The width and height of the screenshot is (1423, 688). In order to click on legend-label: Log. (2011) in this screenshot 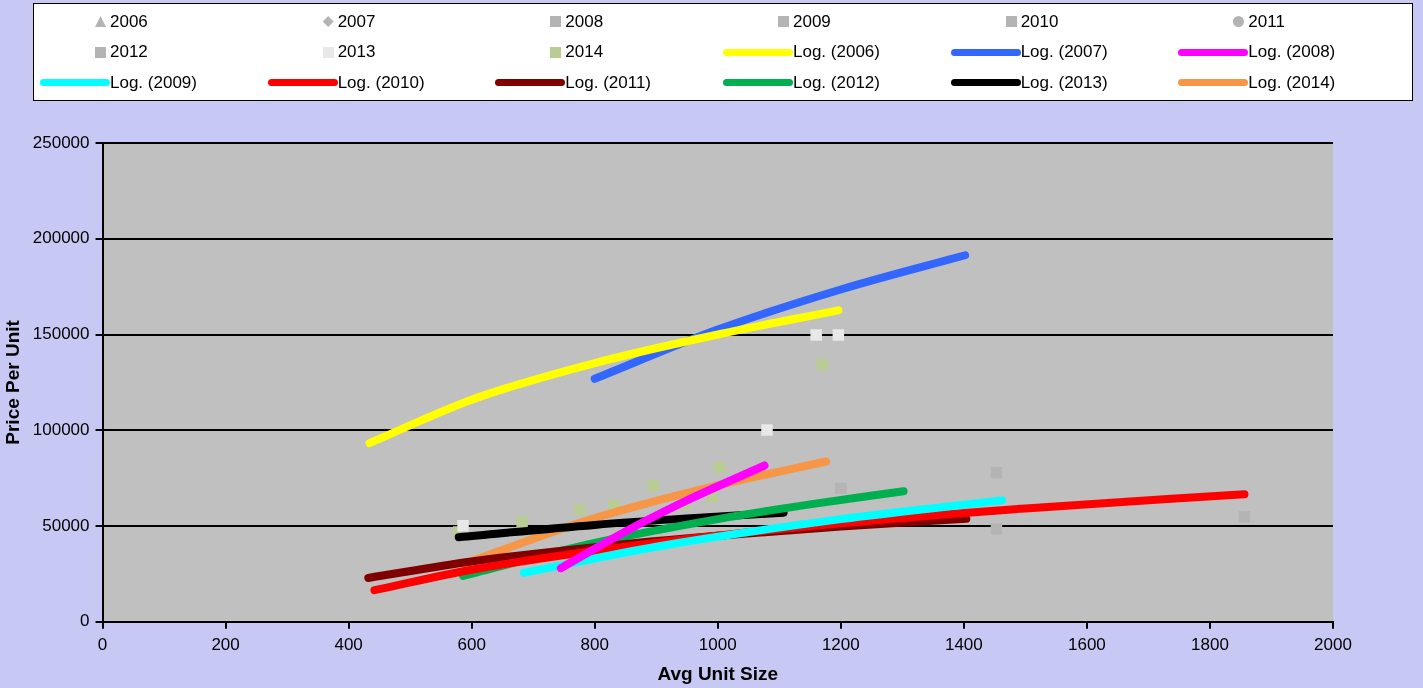, I will do `click(608, 82)`.